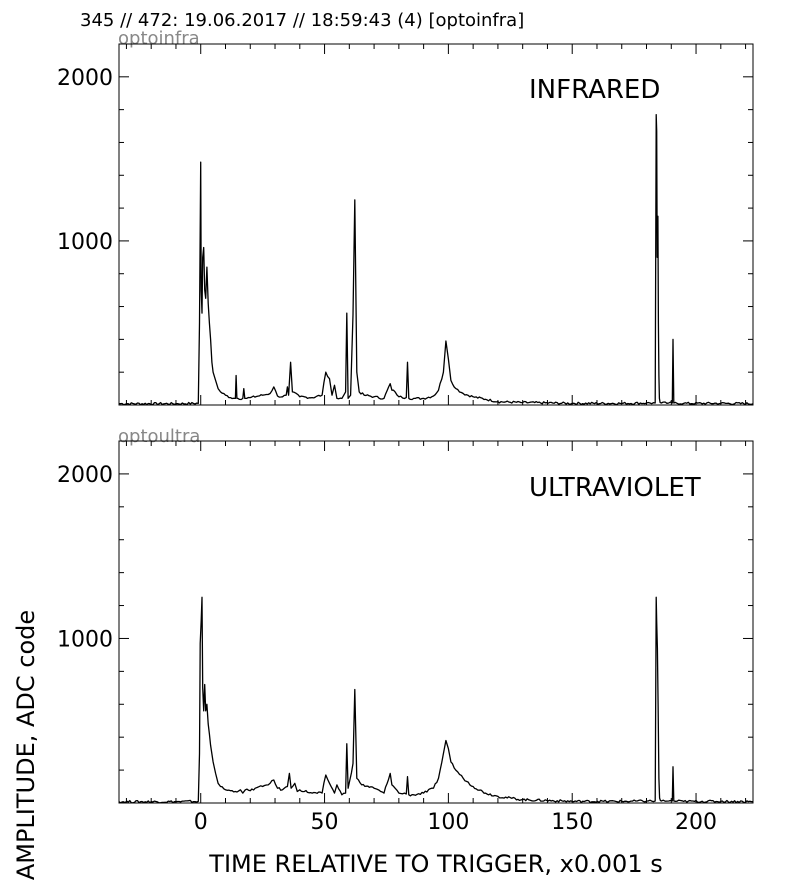 Image resolution: width=792 pixels, height=882 pixels. I want to click on x-axis-label: TIME RELATIVE TO TRIGGER, x0.001 s, so click(435, 864).